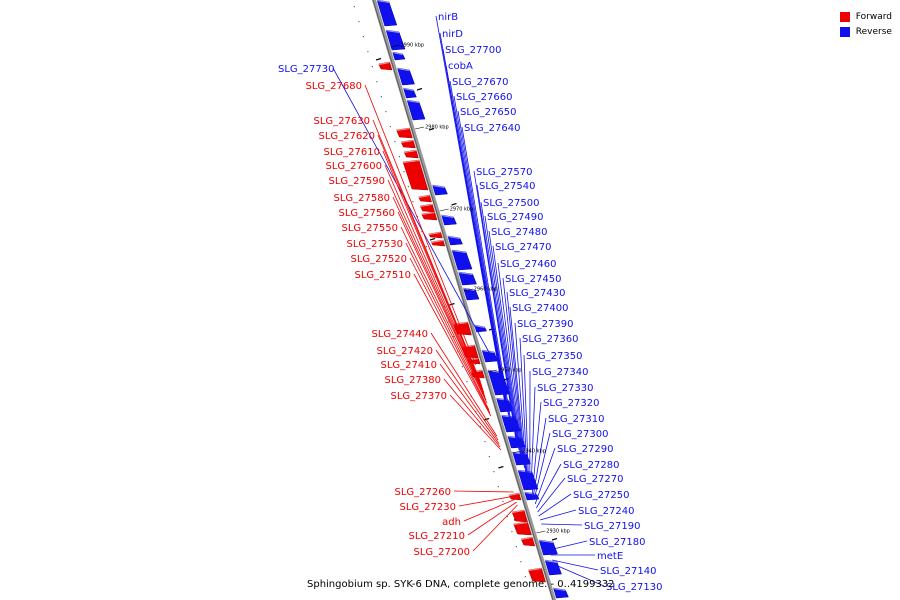 The height and width of the screenshot is (600, 900). I want to click on forward-gene-label: SLG_27510, so click(383, 275).